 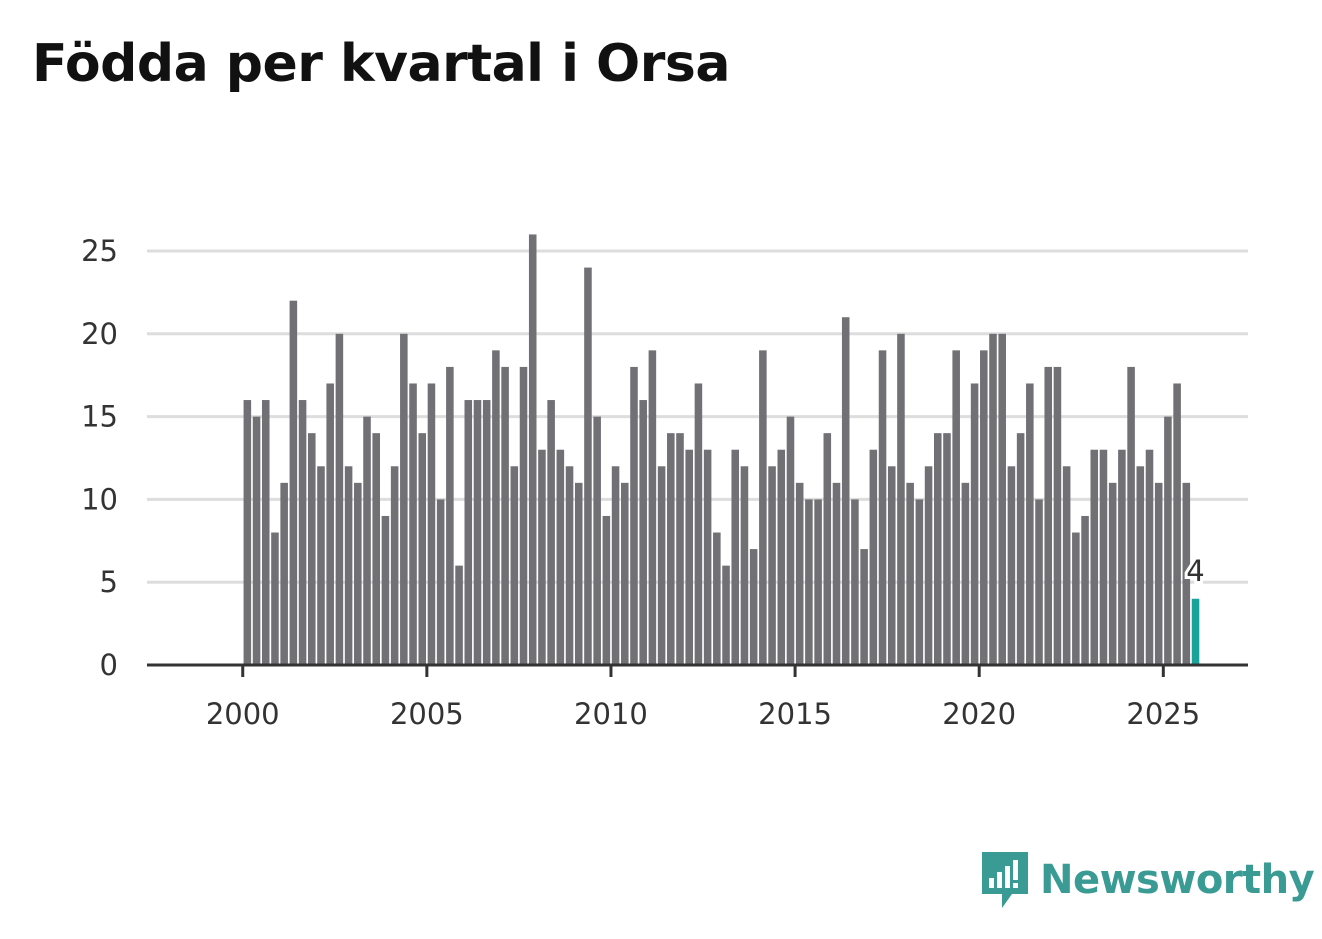 What do you see at coordinates (1177, 880) in the screenshot?
I see `brand-name: Newsworthy` at bounding box center [1177, 880].